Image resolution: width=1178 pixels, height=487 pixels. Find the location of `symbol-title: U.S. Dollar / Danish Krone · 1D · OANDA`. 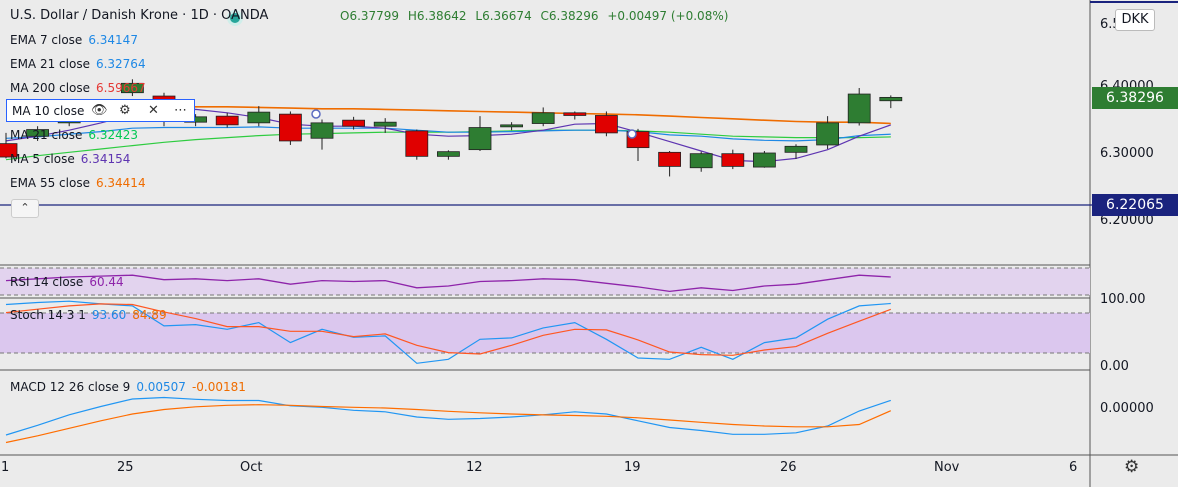

symbol-title: U.S. Dollar / Danish Krone · 1D · OANDA is located at coordinates (139, 15).